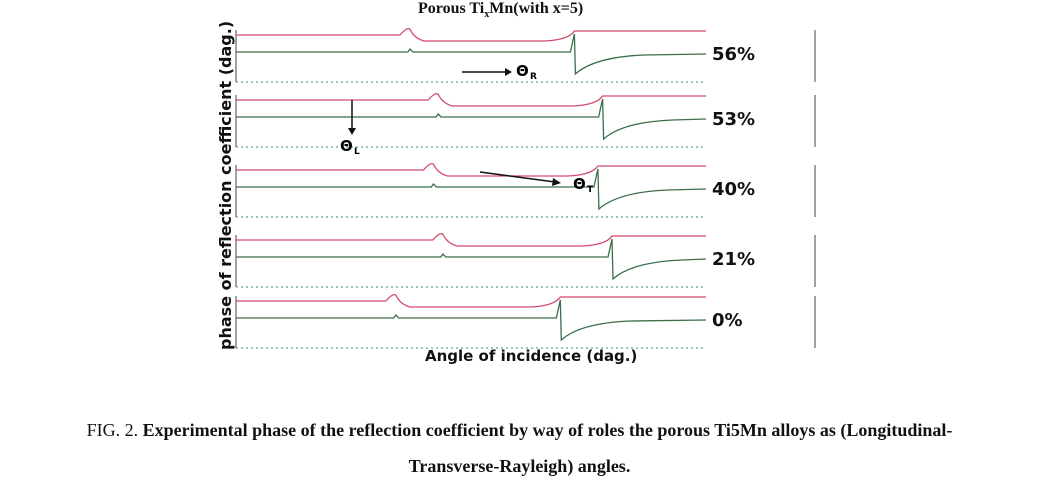 This screenshot has width=1039, height=484. Describe the element at coordinates (501, 10) in the screenshot. I see `chart-title: Porous TixMn(with x=5)` at that location.